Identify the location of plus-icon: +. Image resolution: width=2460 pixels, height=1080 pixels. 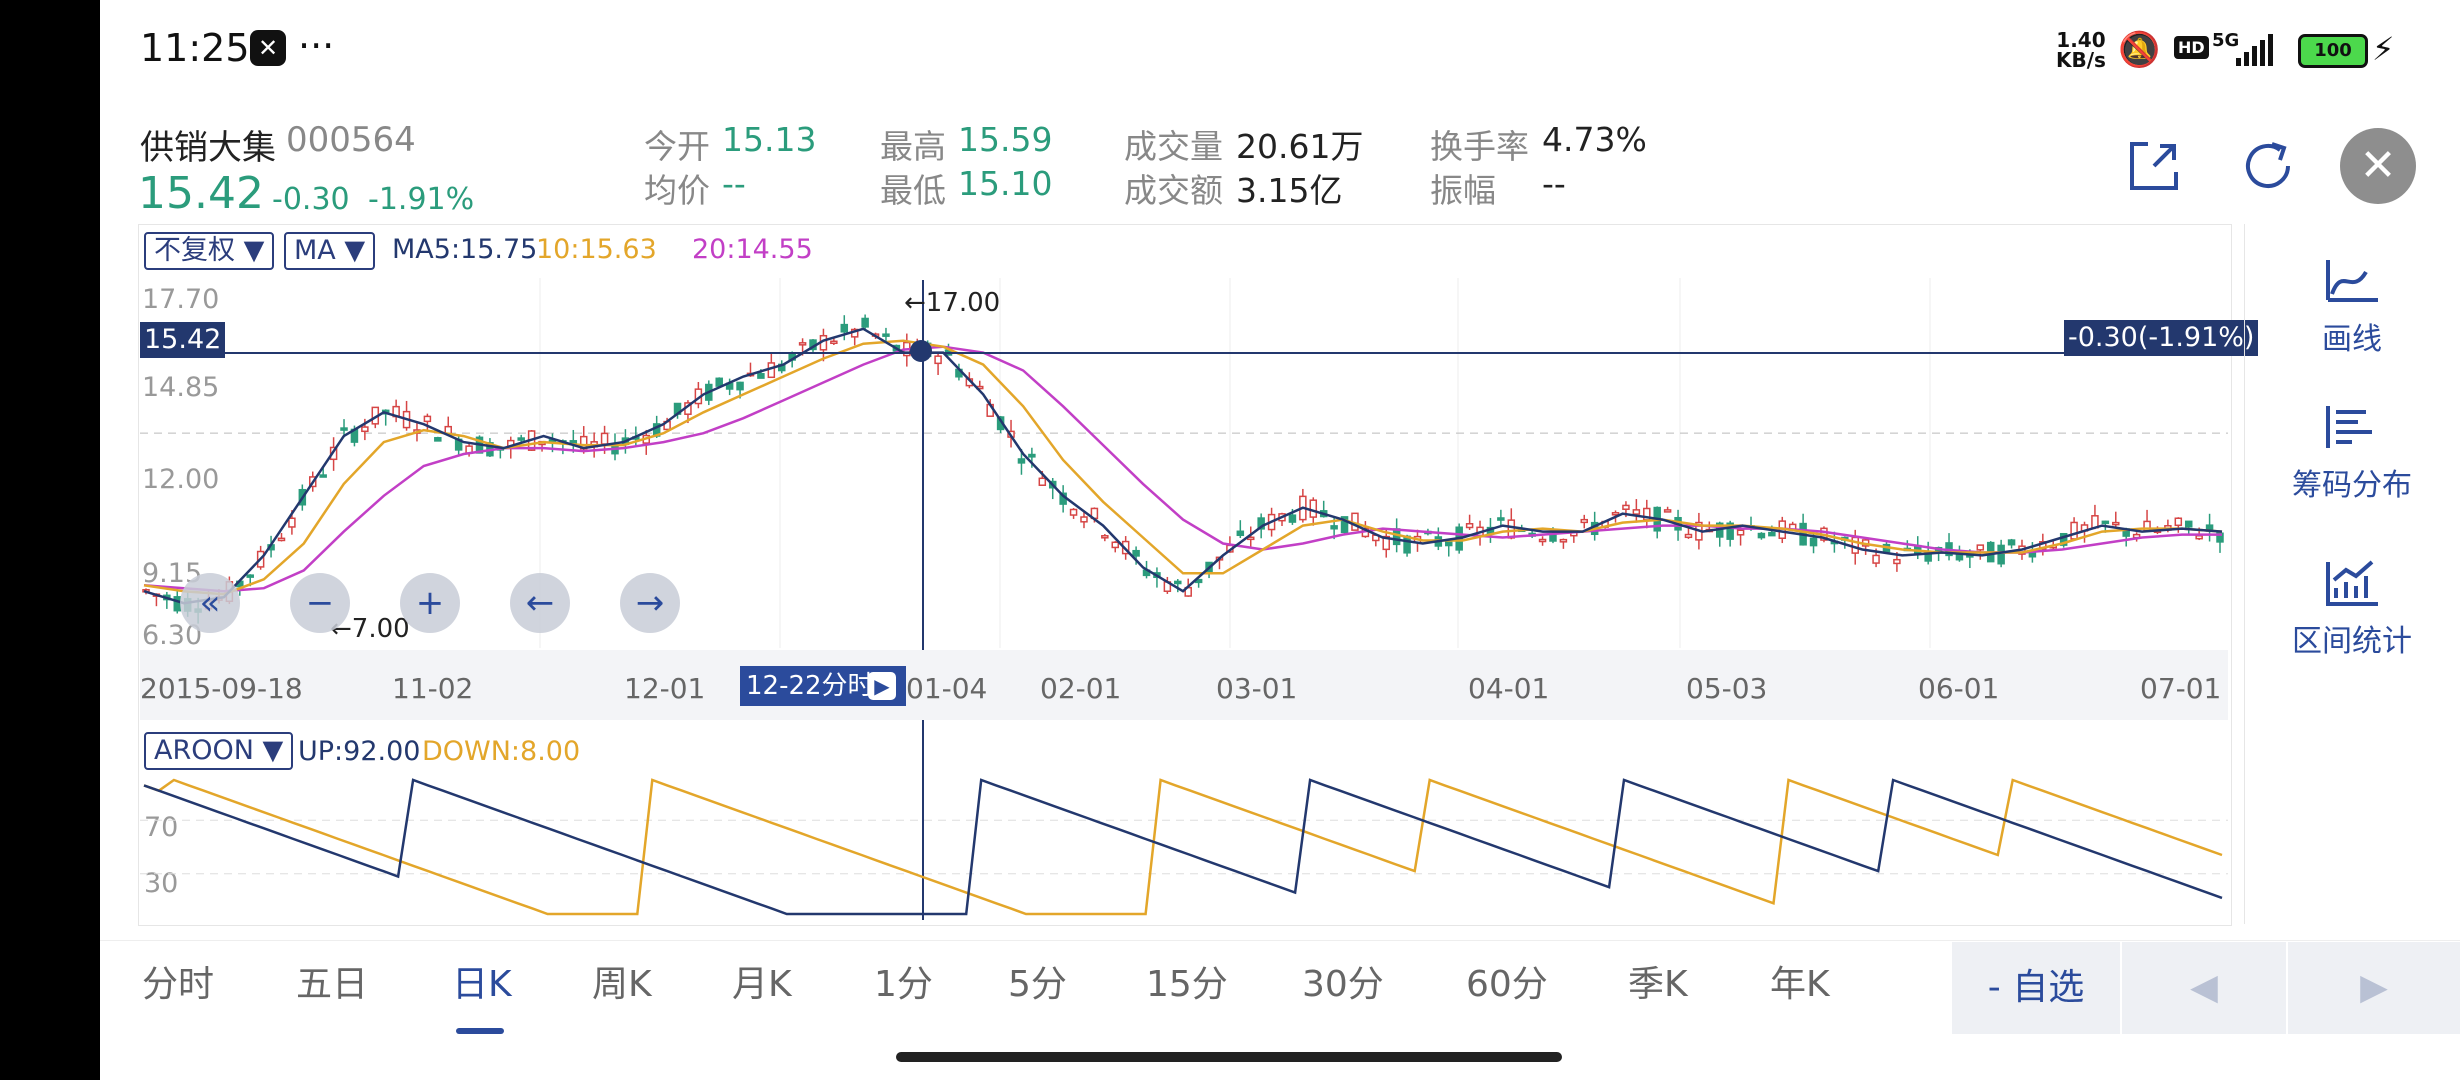
(430, 603).